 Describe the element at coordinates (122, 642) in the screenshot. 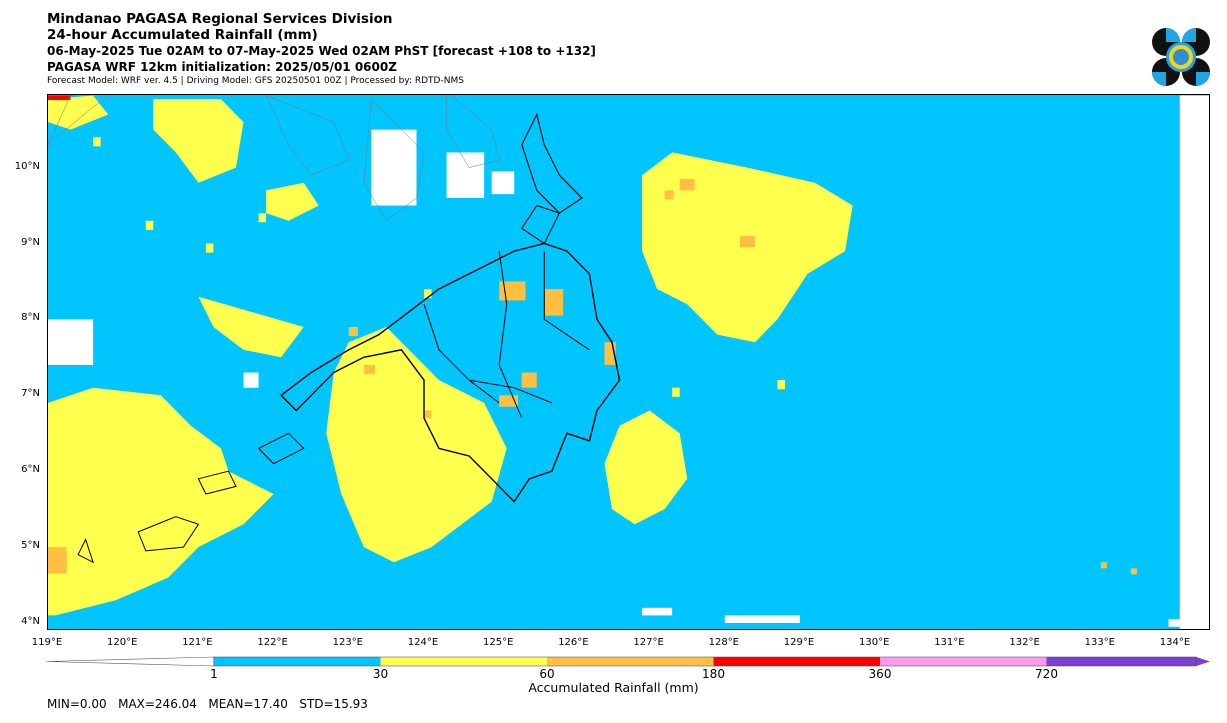

I see `longitude-label: 120°E` at that location.